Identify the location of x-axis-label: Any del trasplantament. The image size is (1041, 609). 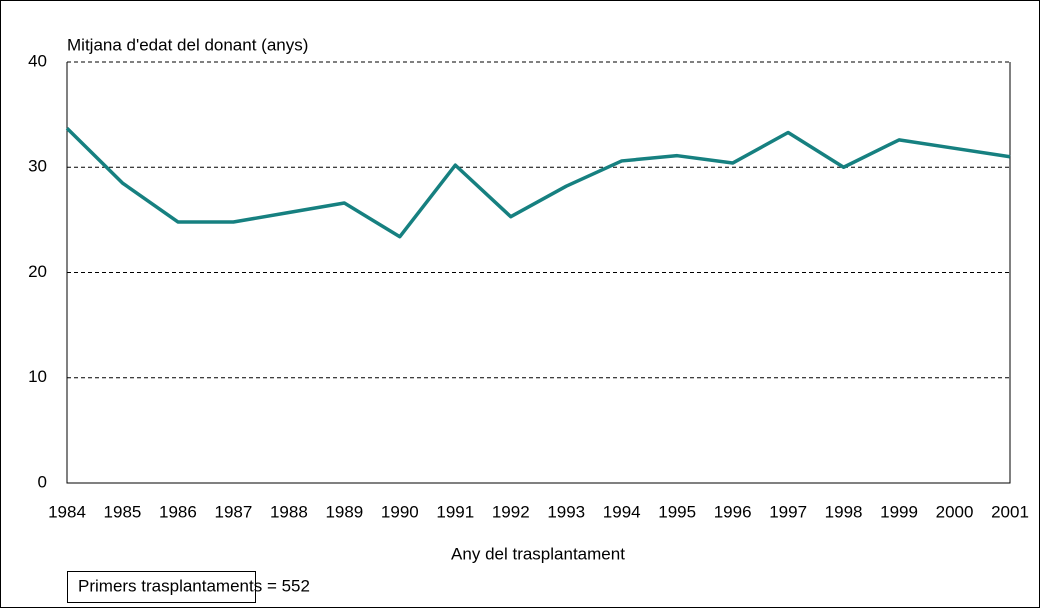
(538, 553).